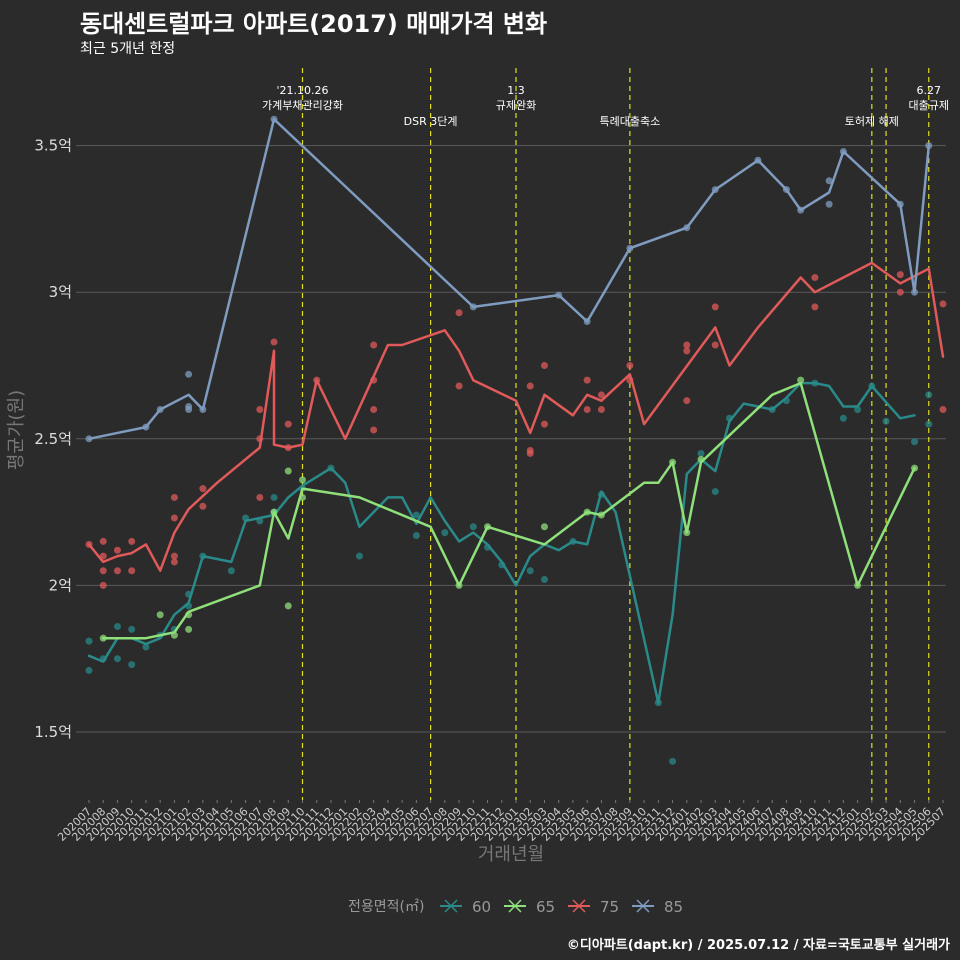 This screenshot has height=960, width=960. Describe the element at coordinates (16, 430) in the screenshot. I see `y-axis-title: 평균가(원)` at that location.